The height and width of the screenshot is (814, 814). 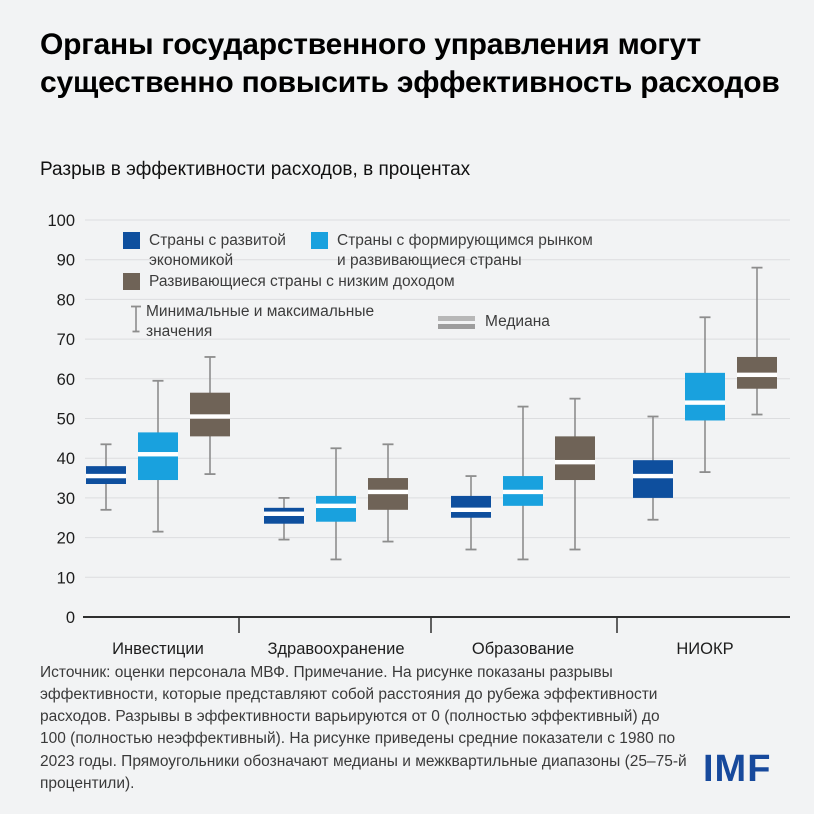 What do you see at coordinates (66, 300) in the screenshot?
I see `y-tick-label: 80` at bounding box center [66, 300].